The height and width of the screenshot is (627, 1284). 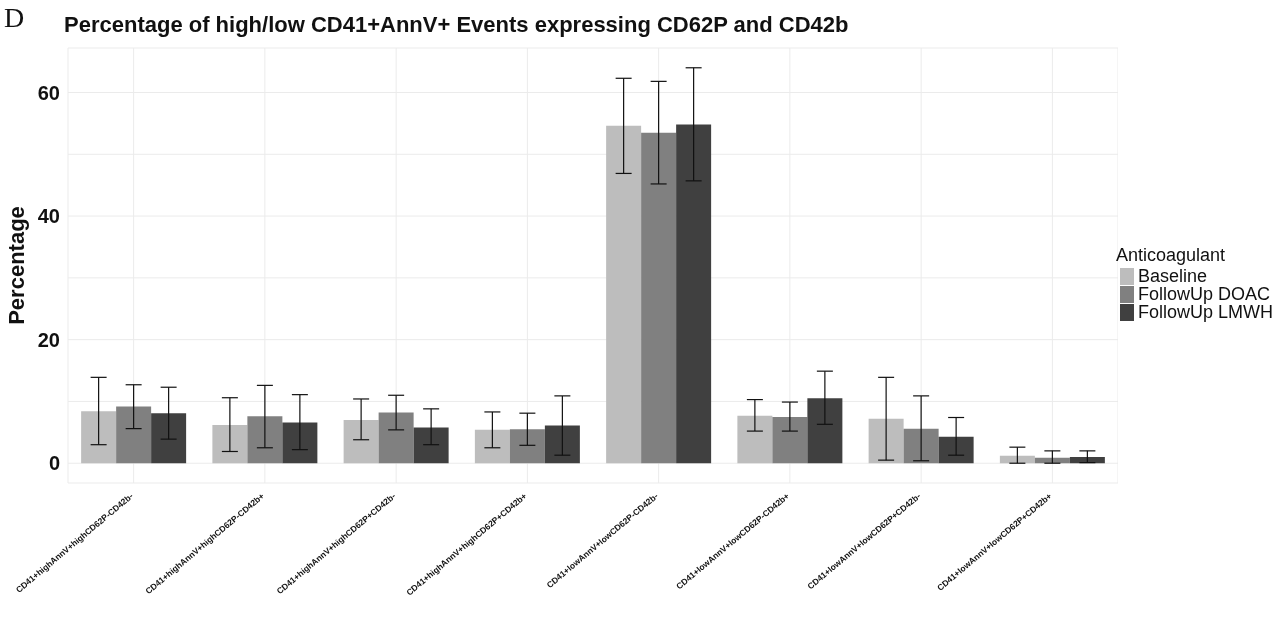 What do you see at coordinates (14, 18) in the screenshot?
I see `text: D` at bounding box center [14, 18].